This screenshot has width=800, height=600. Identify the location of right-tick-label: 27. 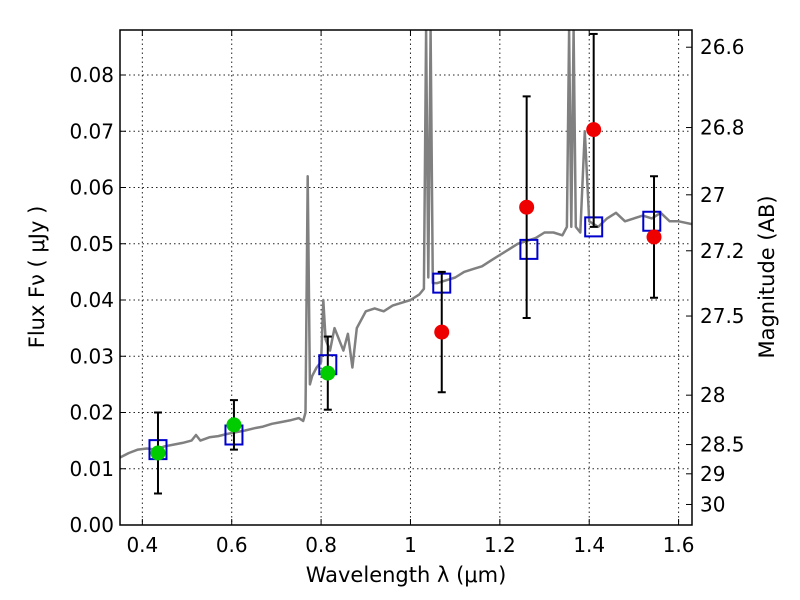
(712, 195).